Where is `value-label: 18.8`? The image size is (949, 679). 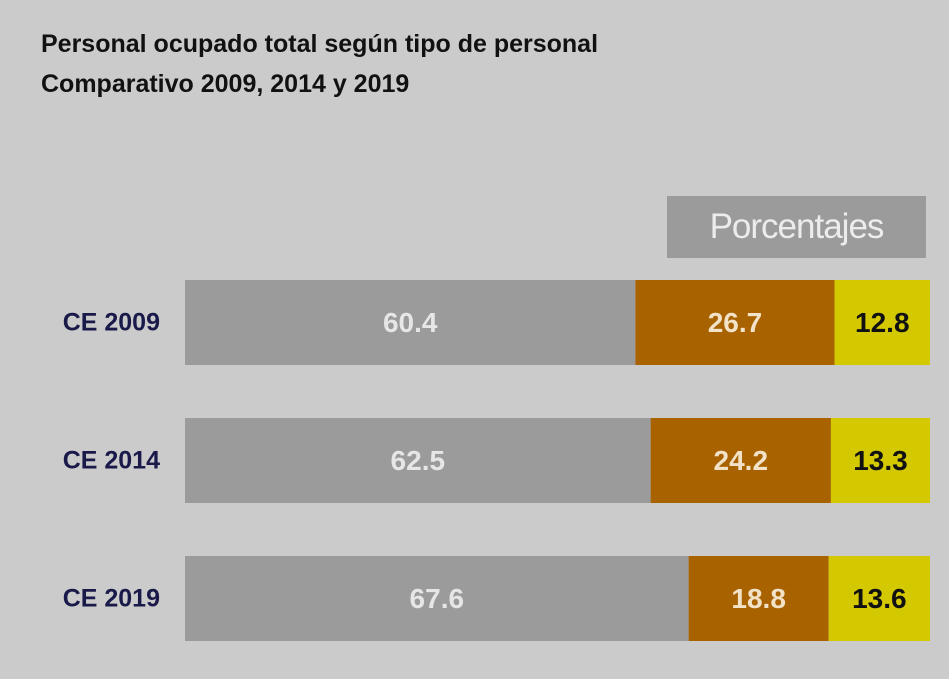
value-label: 18.8 is located at coordinates (758, 598).